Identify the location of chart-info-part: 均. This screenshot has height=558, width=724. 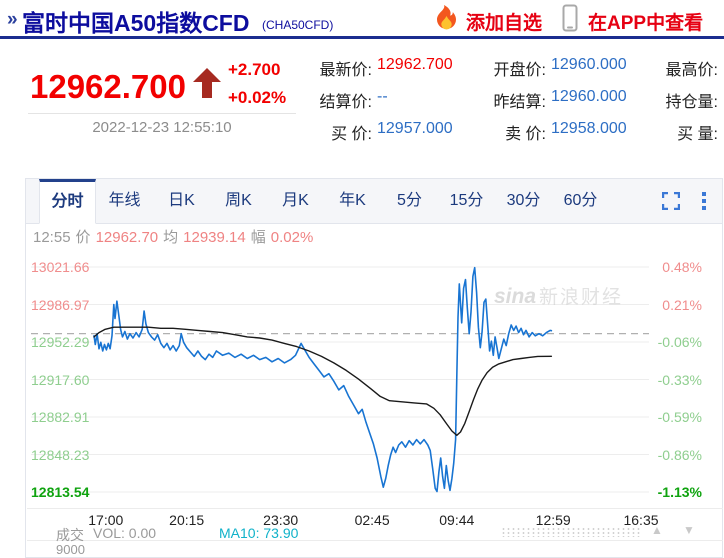
(171, 237).